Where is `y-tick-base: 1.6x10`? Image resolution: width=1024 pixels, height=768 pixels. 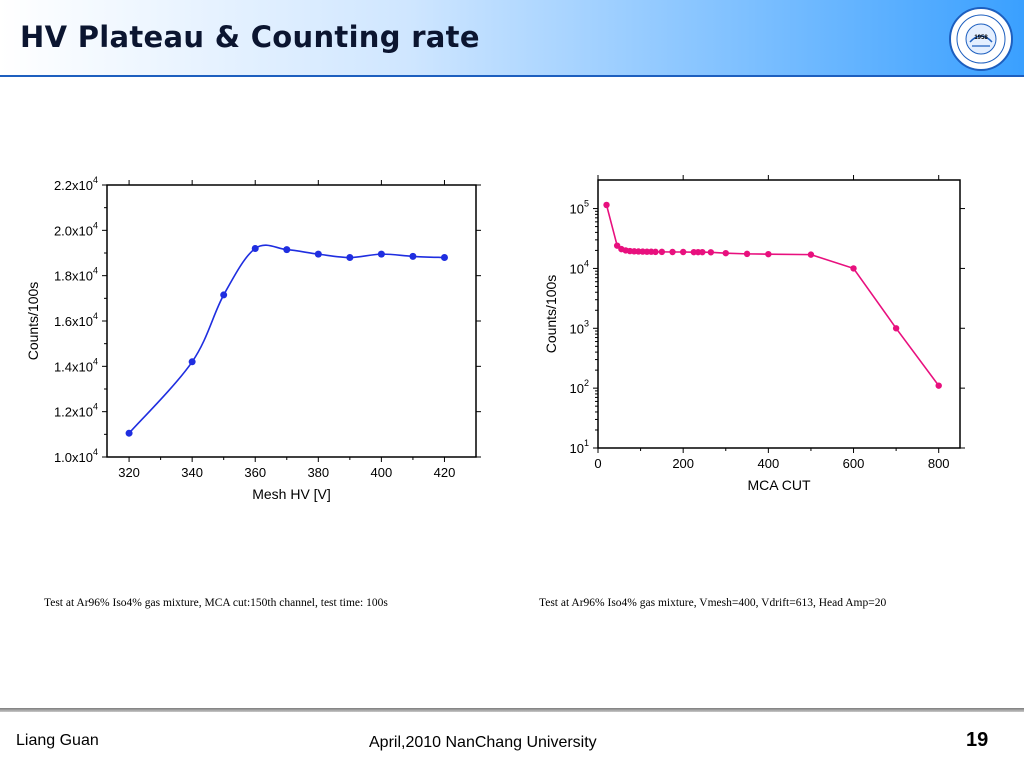
y-tick-base: 1.6x10 is located at coordinates (73, 321).